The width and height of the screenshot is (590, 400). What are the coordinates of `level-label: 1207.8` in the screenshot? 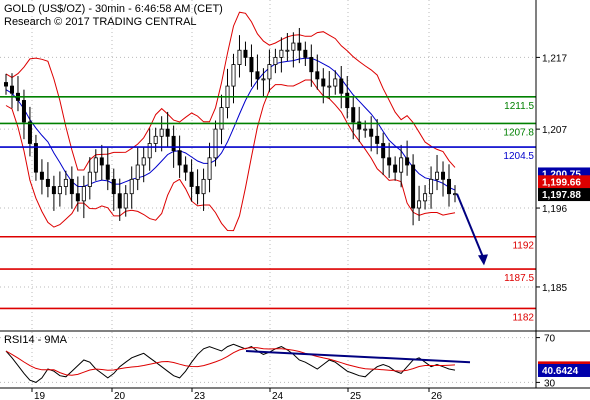 It's located at (518, 132).